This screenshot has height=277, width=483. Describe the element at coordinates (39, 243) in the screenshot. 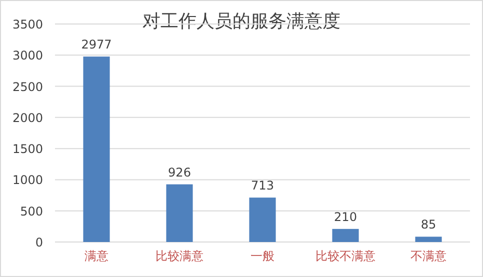

I see `y-tick-label: 0` at that location.